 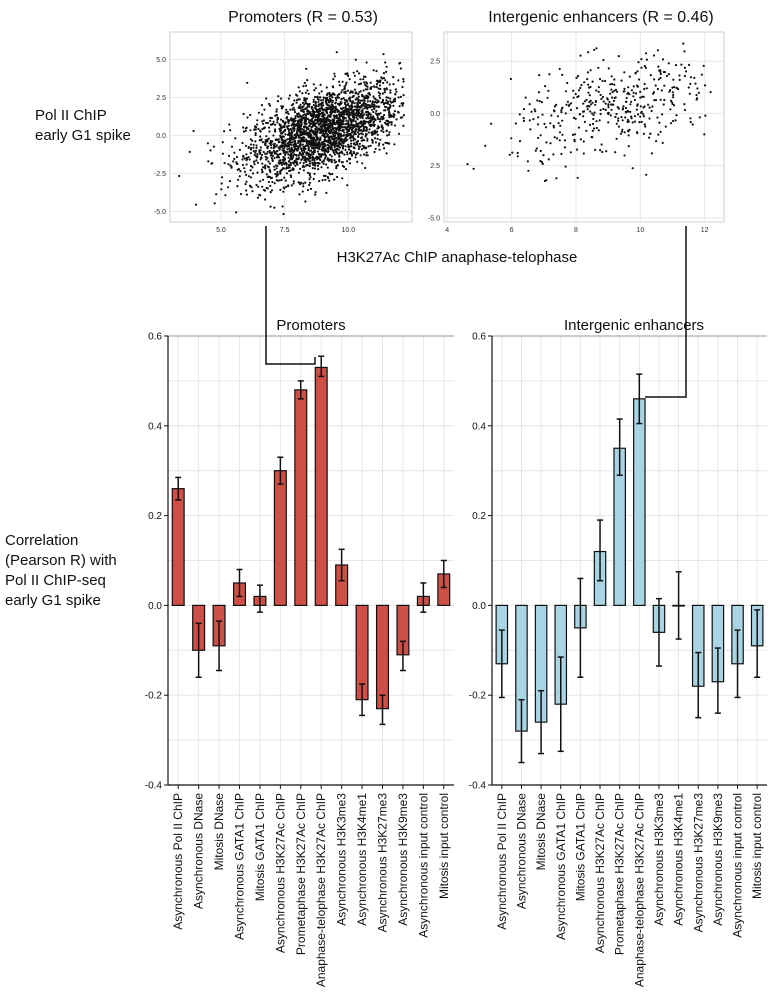 I want to click on x-tick-label: 4, so click(x=447, y=230).